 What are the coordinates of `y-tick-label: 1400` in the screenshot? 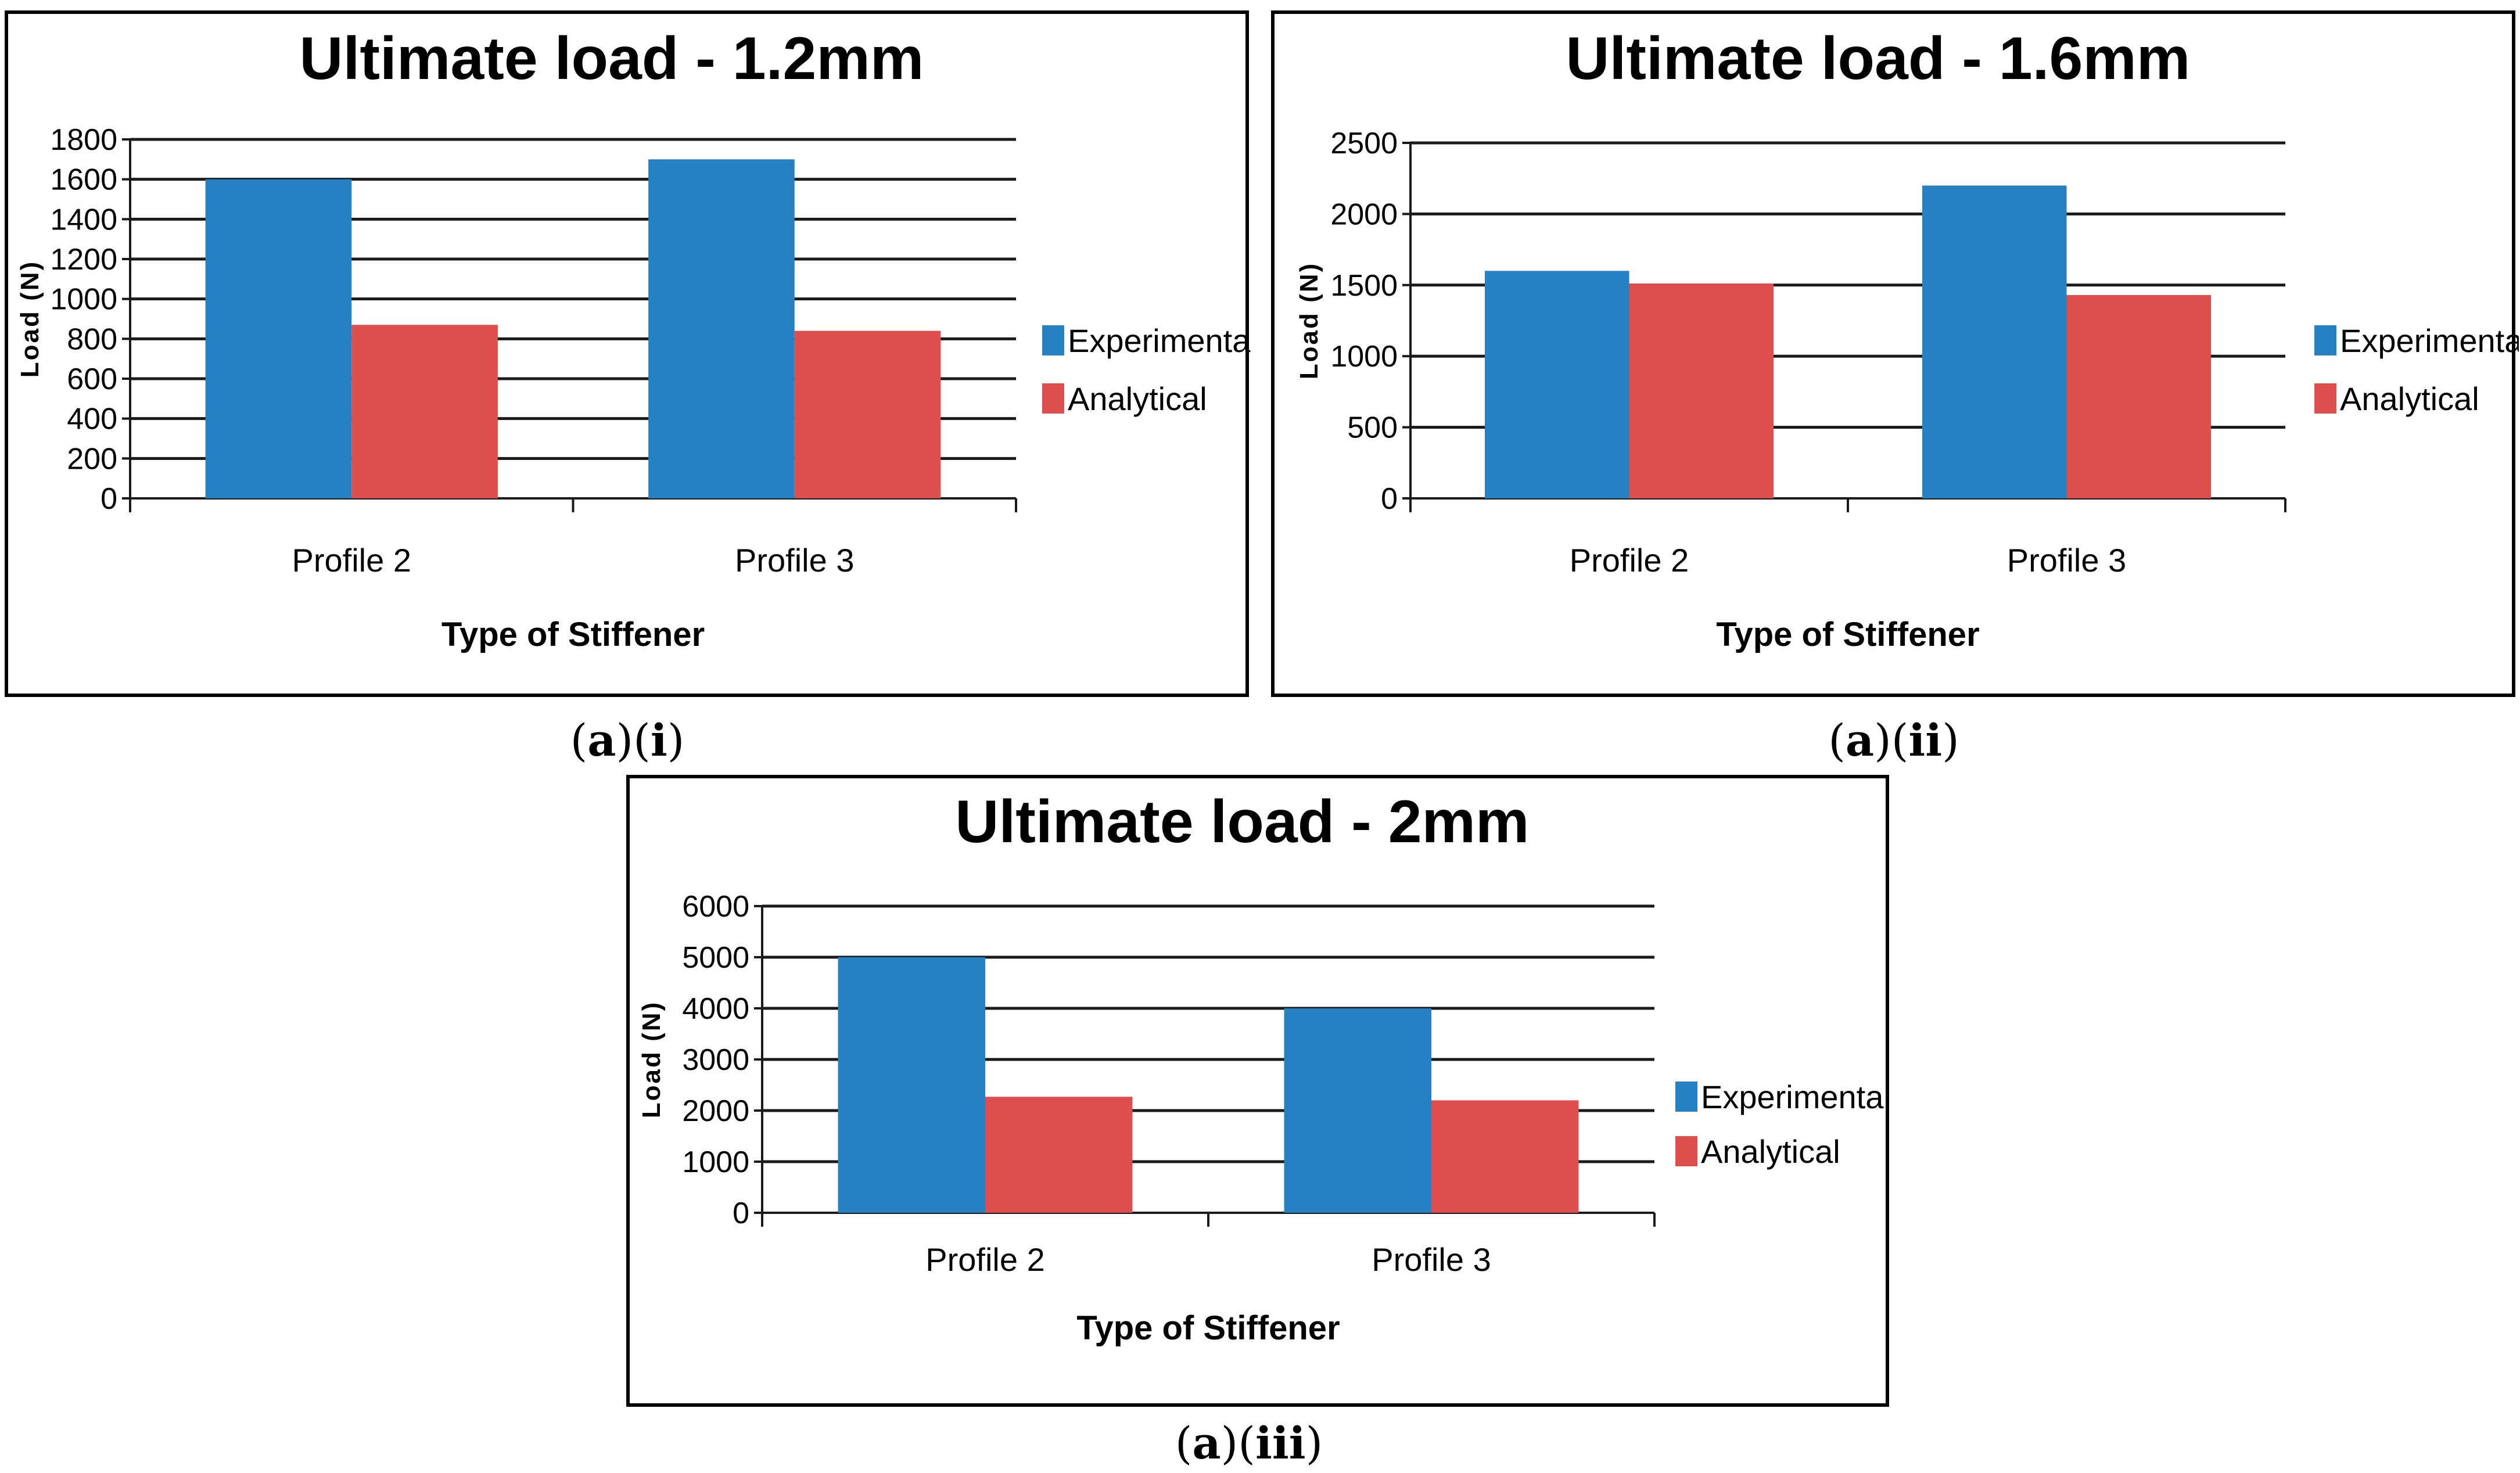 It's located at (84, 220).